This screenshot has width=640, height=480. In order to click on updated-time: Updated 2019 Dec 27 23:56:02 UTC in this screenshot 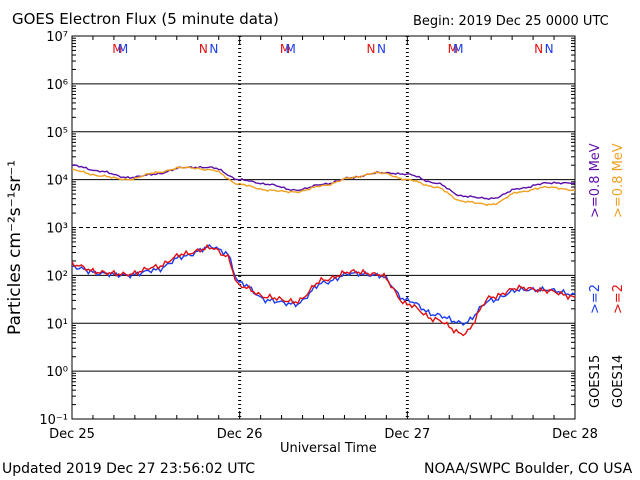, I will do `click(129, 469)`.